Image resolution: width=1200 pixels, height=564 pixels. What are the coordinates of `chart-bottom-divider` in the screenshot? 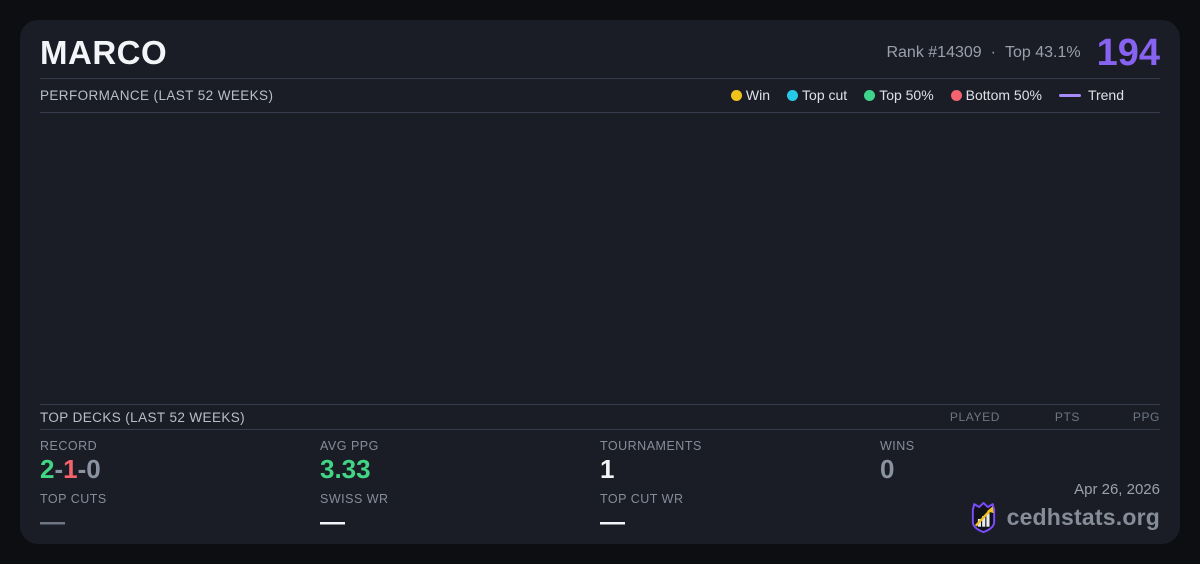 It's located at (600, 404).